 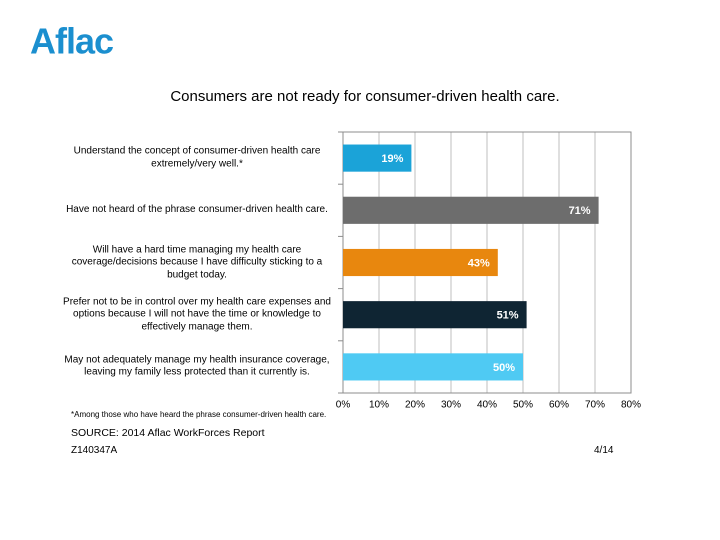 What do you see at coordinates (604, 450) in the screenshot?
I see `date: 4/14` at bounding box center [604, 450].